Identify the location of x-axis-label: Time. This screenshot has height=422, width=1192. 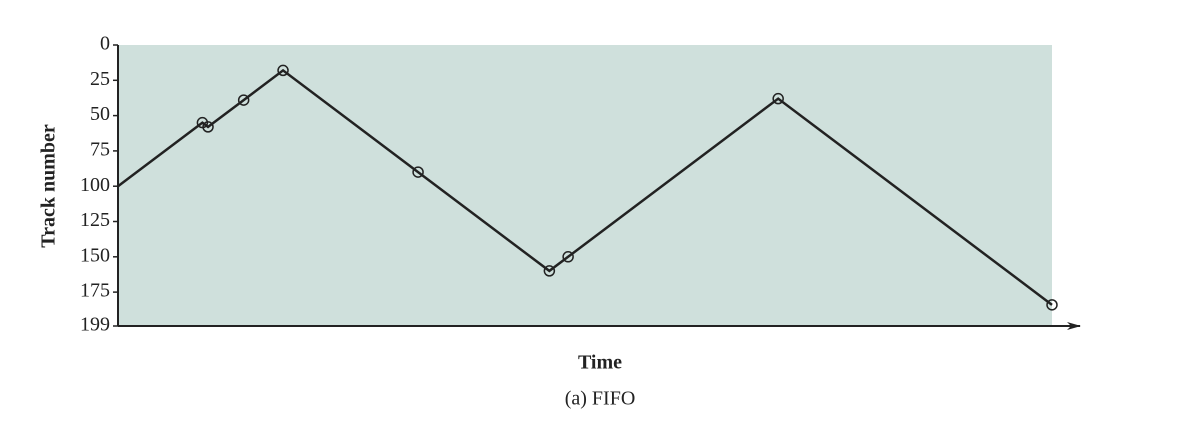
(600, 363).